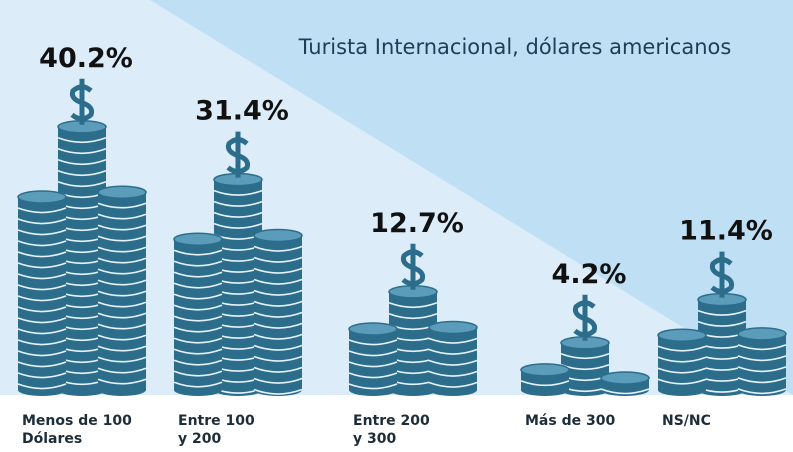 This screenshot has height=452, width=793. I want to click on category-label: Entre 200 y 300, so click(391, 430).